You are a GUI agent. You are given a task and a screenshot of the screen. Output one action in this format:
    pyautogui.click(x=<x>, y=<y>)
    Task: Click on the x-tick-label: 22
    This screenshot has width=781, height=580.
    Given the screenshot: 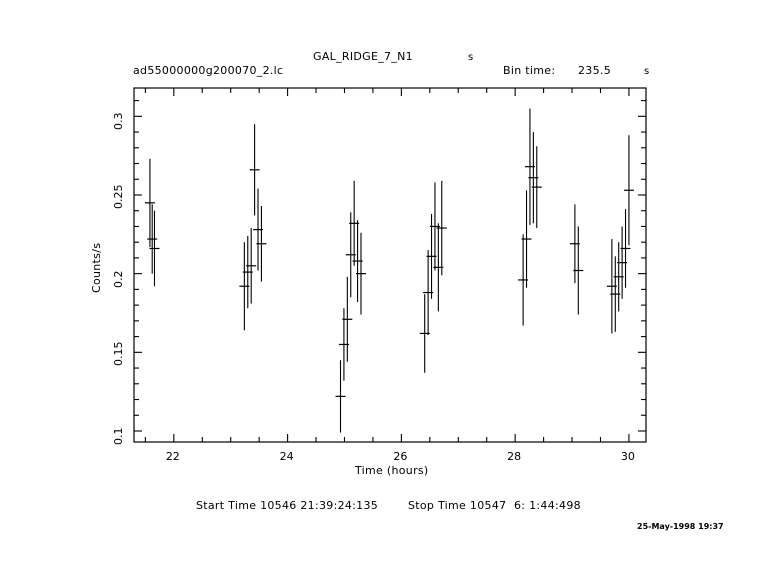 What is the action you would take?
    pyautogui.click(x=172, y=456)
    